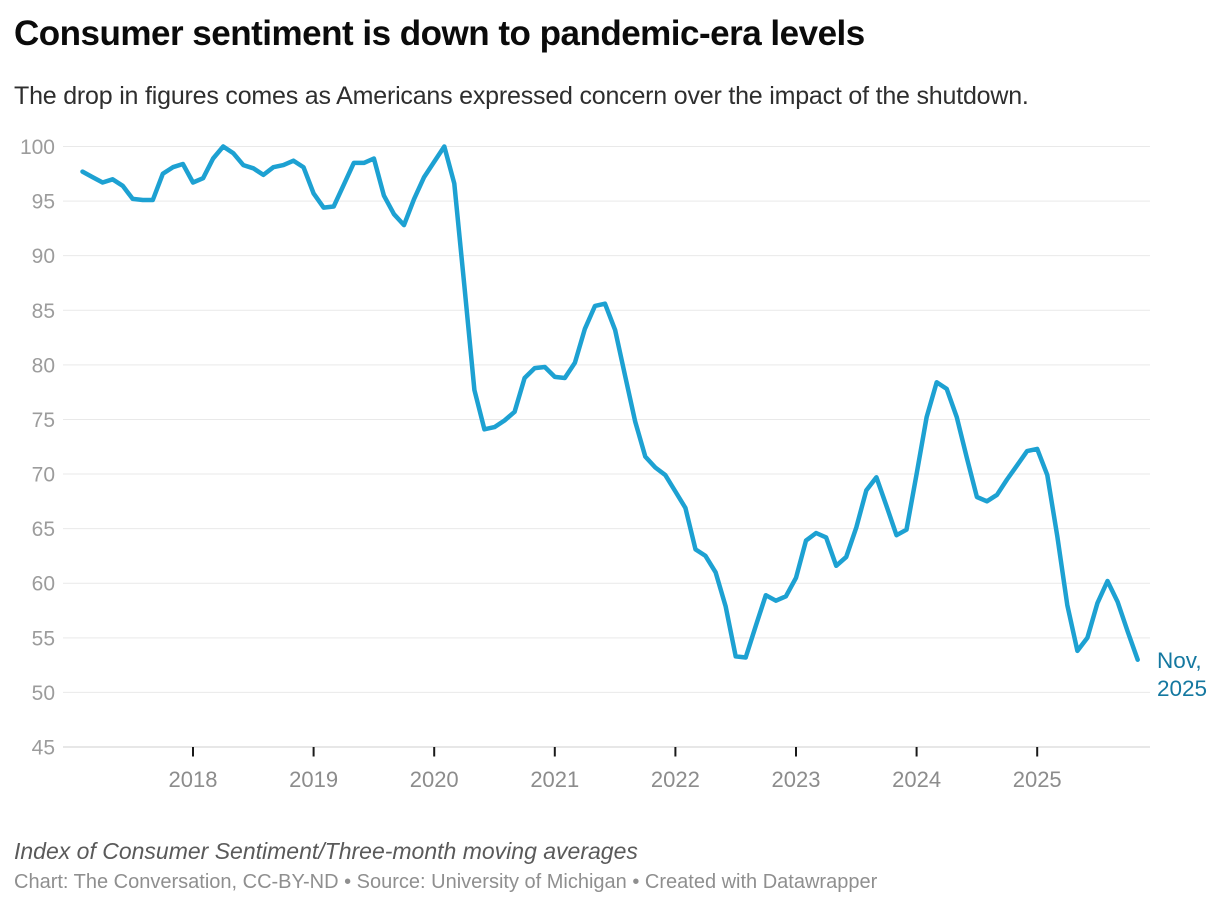  I want to click on y-tick-label: 80, so click(43, 365).